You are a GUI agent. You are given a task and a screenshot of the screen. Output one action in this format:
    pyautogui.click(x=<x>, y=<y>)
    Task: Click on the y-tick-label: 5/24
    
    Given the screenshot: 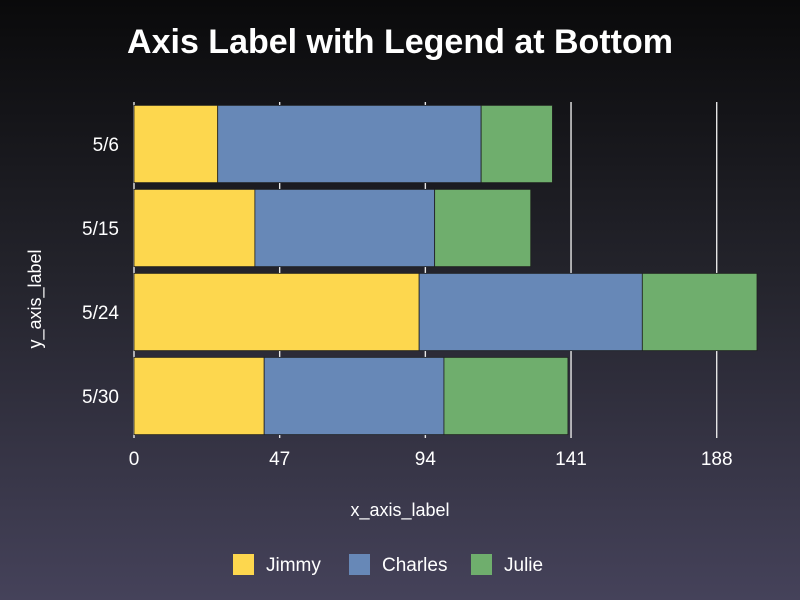 What is the action you would take?
    pyautogui.click(x=100, y=313)
    